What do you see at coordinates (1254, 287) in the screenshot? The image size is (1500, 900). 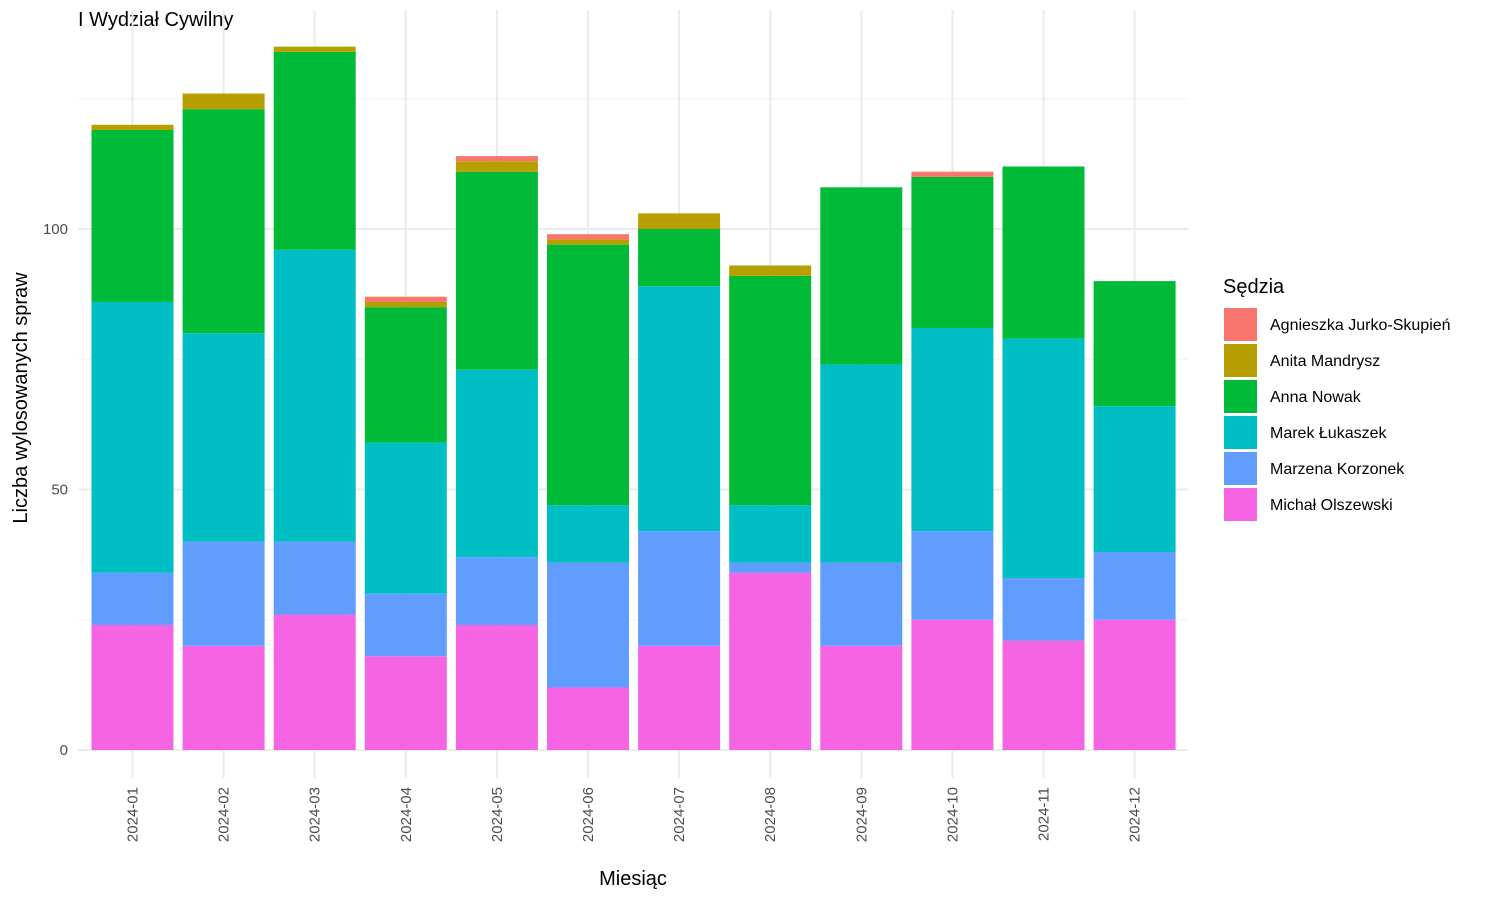 I see `legend-title: Sędzia` at bounding box center [1254, 287].